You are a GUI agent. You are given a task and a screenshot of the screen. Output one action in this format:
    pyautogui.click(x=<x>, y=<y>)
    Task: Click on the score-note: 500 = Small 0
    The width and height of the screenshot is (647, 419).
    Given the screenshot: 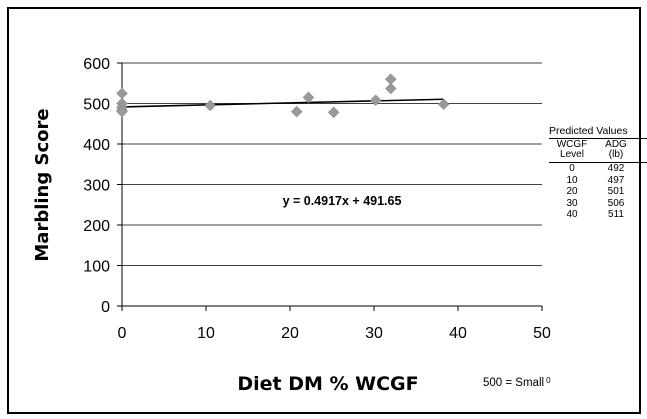 What is the action you would take?
    pyautogui.click(x=517, y=382)
    